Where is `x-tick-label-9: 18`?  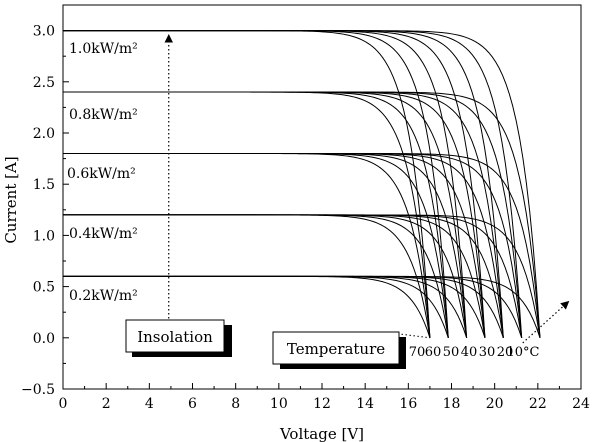 x-tick-label-9: 18 is located at coordinates (452, 404).